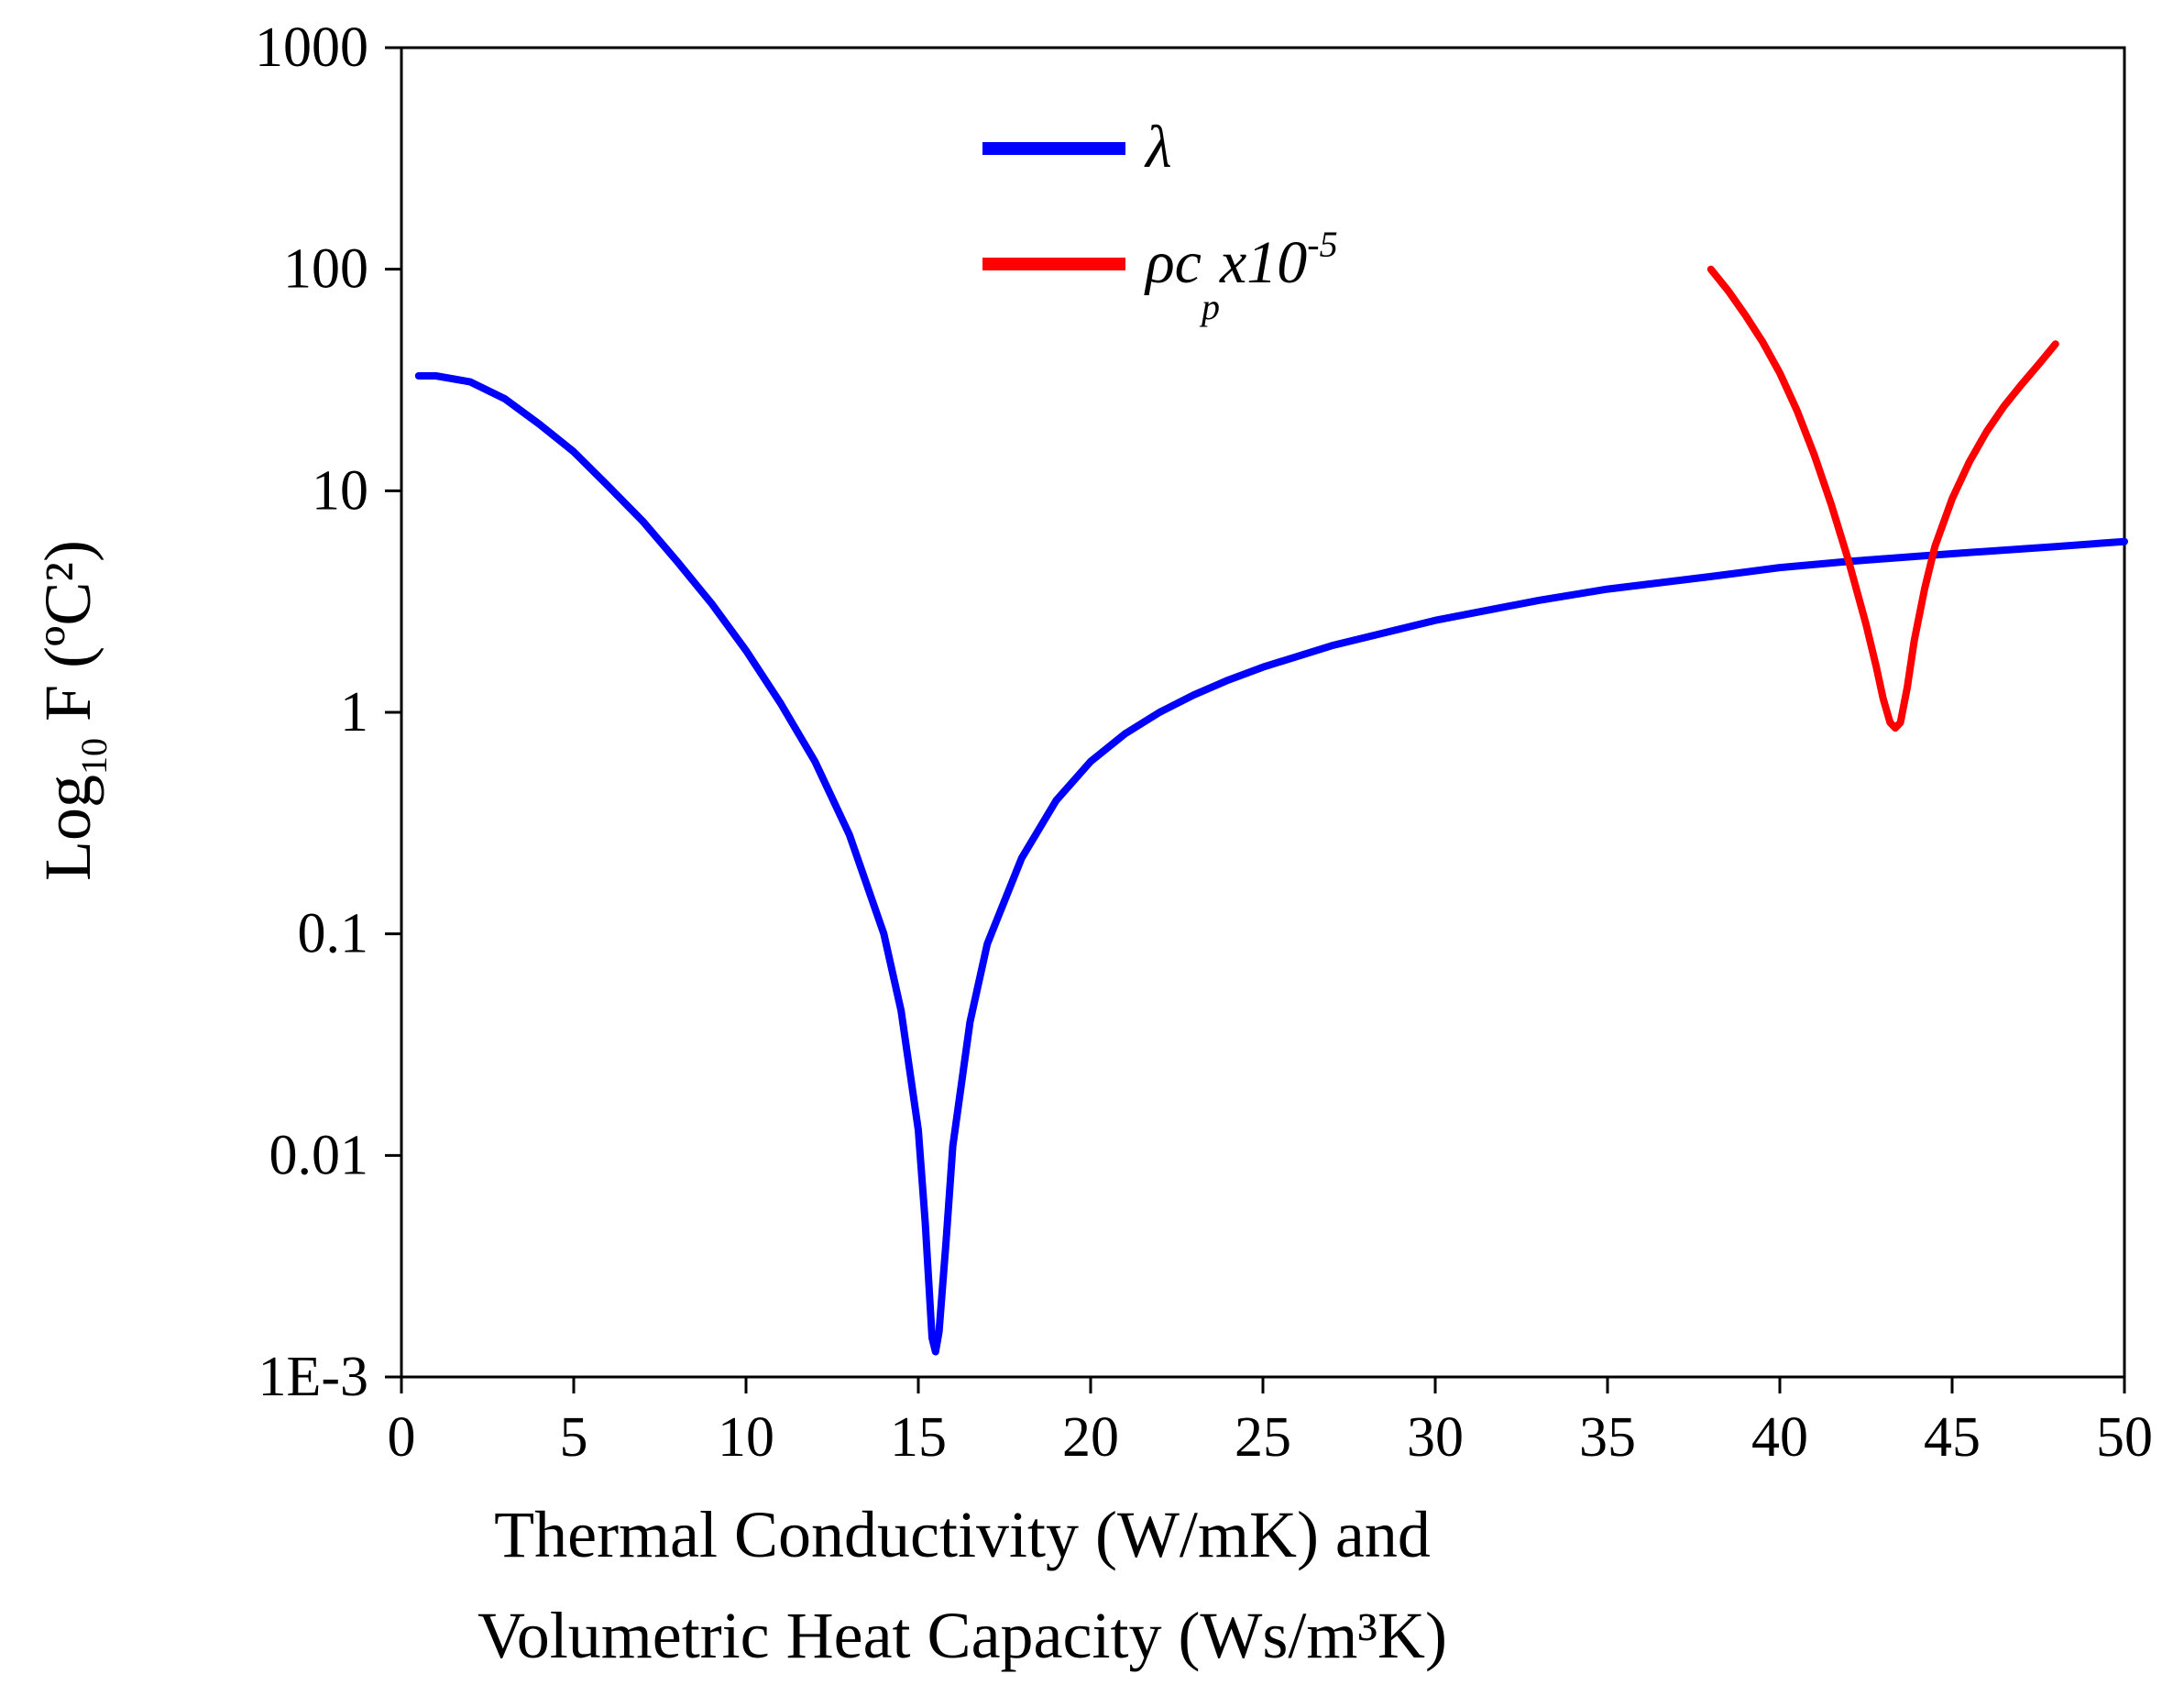  Describe the element at coordinates (746, 1438) in the screenshot. I see `x-tick-label: 10` at that location.